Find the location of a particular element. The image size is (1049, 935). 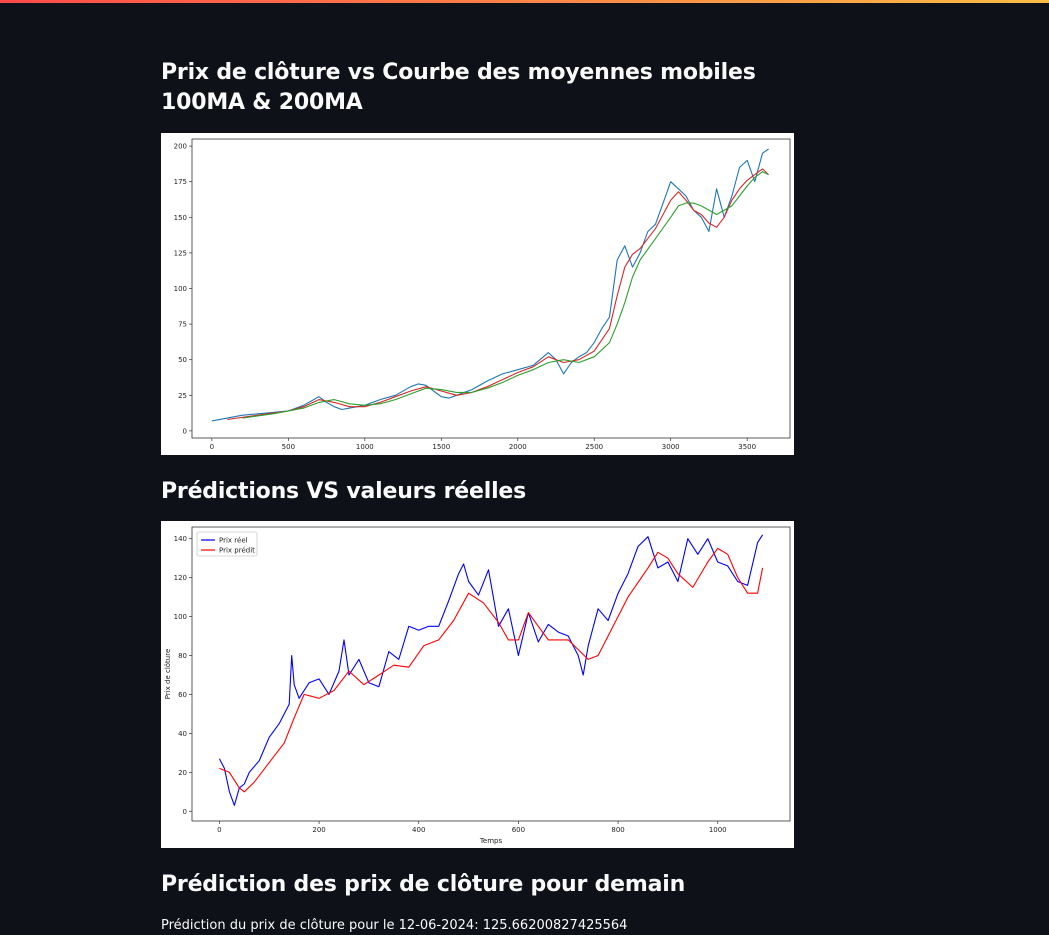

legend-label: Prix prédit is located at coordinates (237, 551).